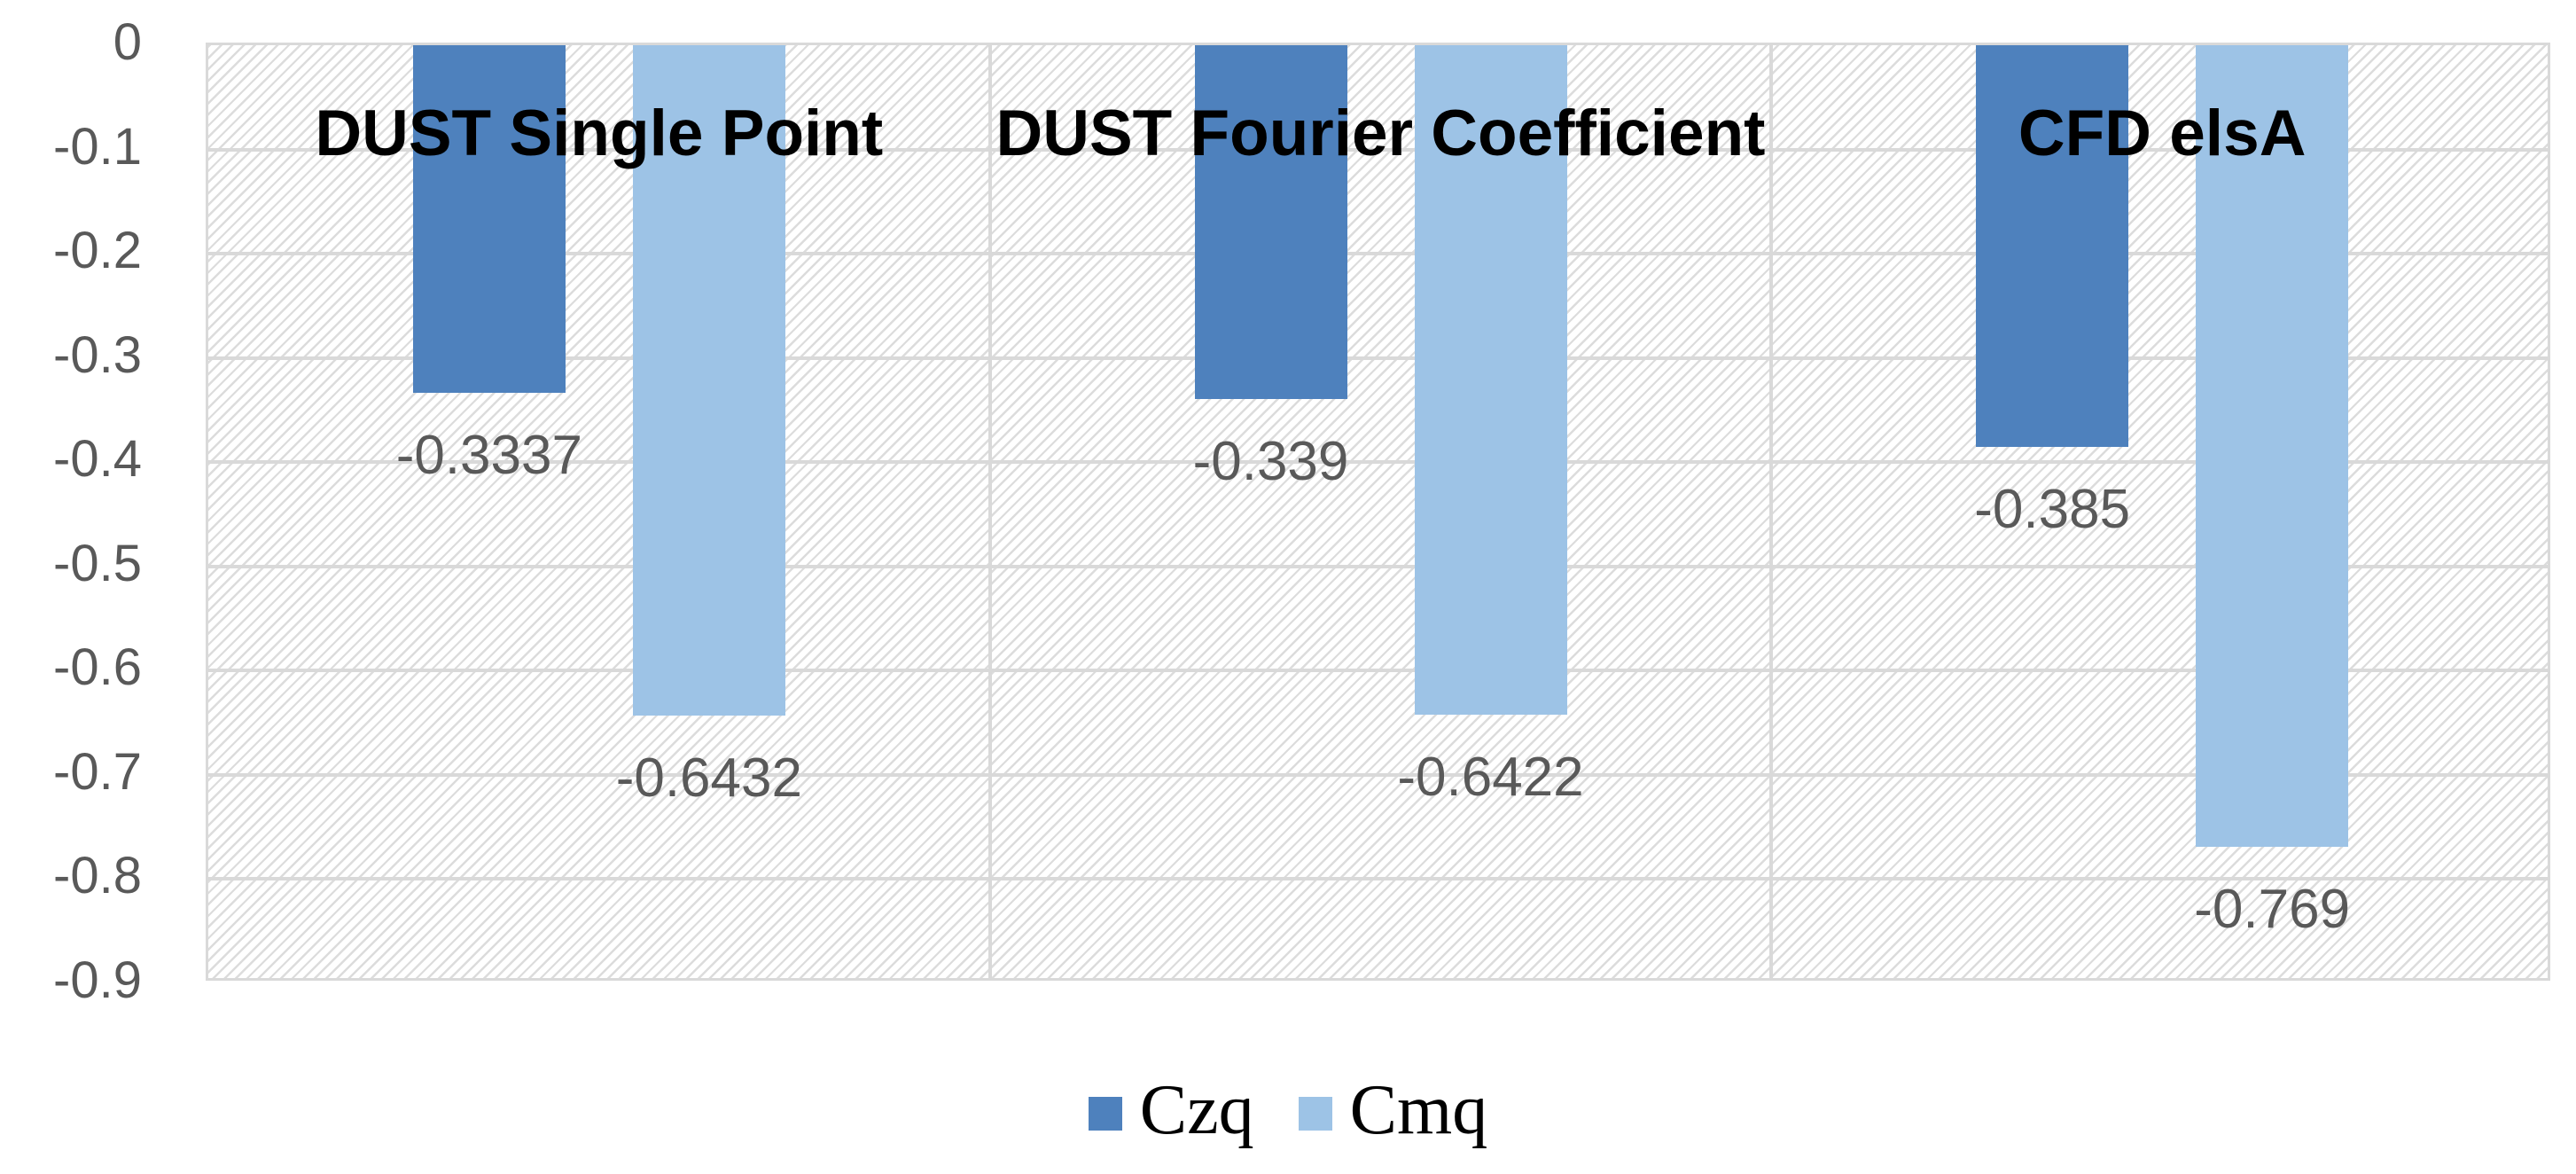 The height and width of the screenshot is (1174, 2576). Describe the element at coordinates (2162, 133) in the screenshot. I see `category-label-cfd-elsa: CFD elsA` at that location.